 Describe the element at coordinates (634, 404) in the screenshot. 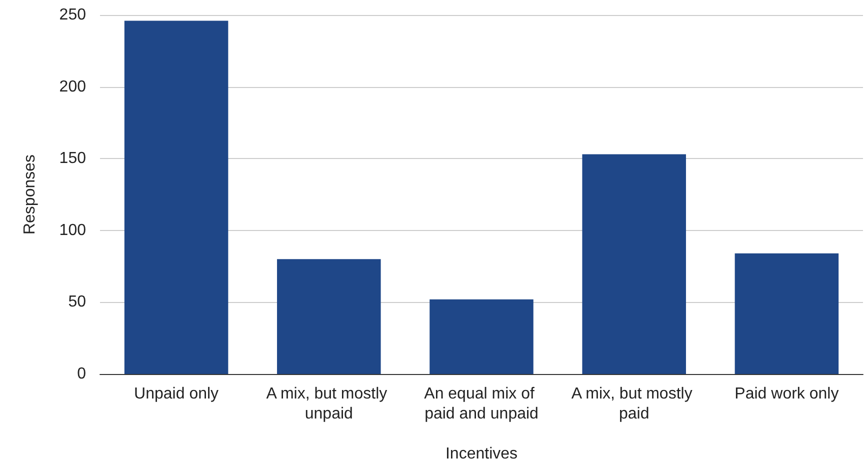

I see `x-tick-label: A mix, but mostly paid` at that location.